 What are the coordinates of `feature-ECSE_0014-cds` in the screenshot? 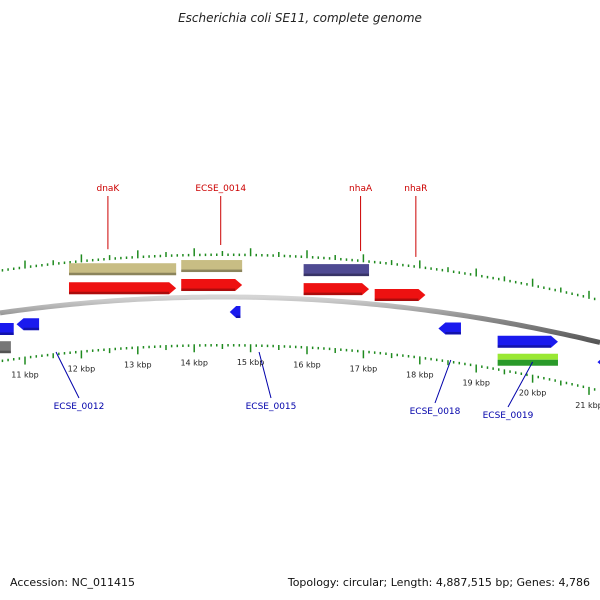 It's located at (212, 266).